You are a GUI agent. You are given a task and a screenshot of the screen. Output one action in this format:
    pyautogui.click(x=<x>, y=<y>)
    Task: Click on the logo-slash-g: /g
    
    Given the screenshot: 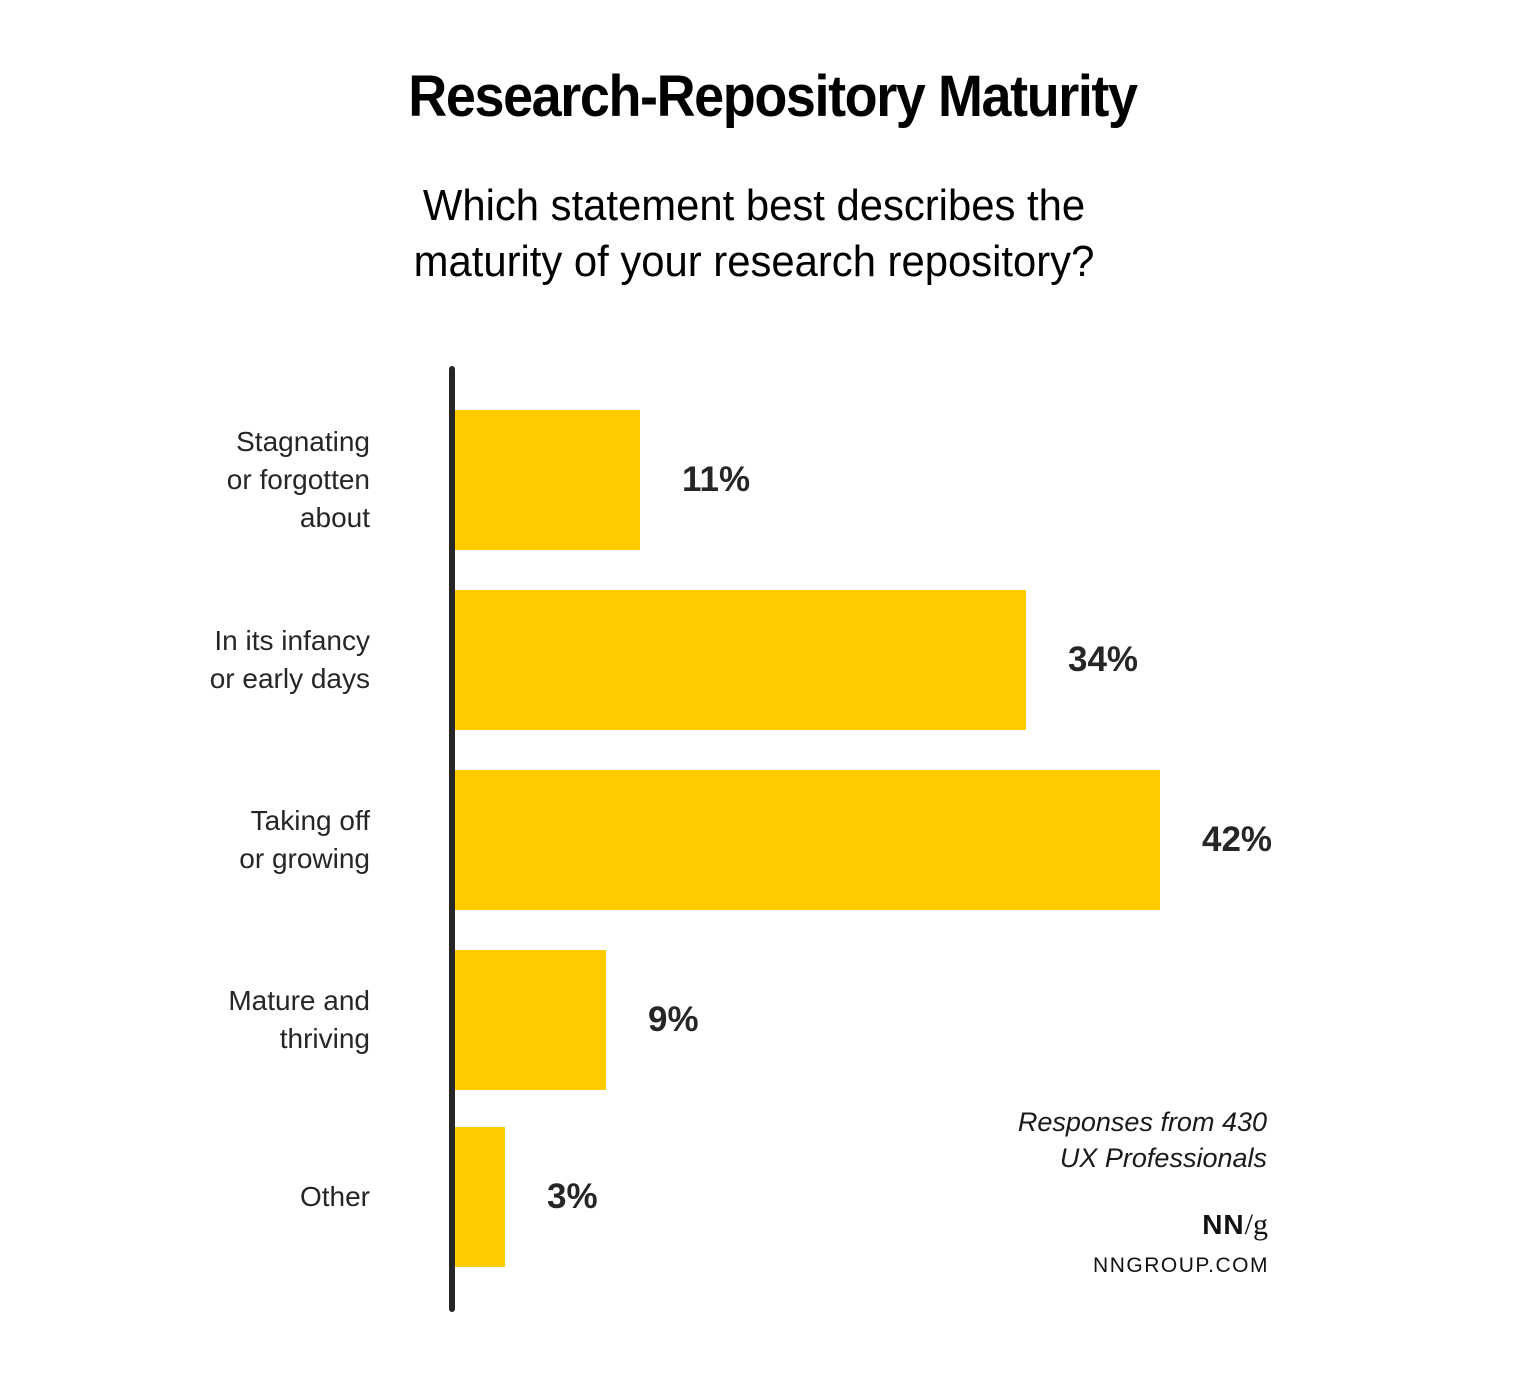 What is the action you would take?
    pyautogui.click(x=1256, y=1224)
    